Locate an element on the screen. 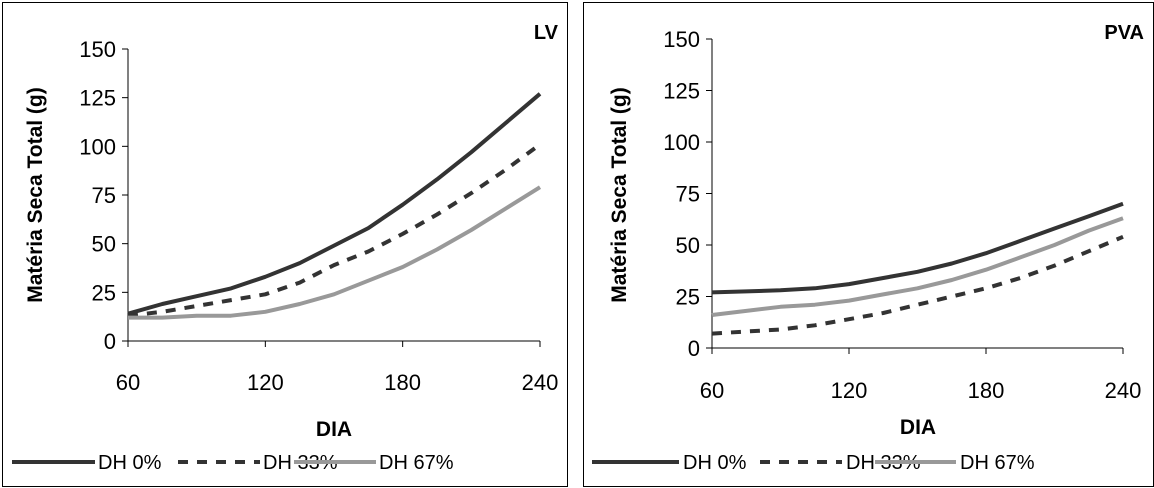 Image resolution: width=1154 pixels, height=488 pixels. panel-title: LV is located at coordinates (546, 33).